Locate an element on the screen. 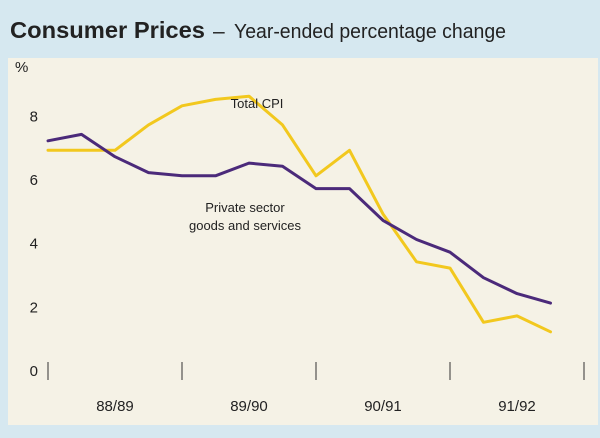 This screenshot has height=438, width=600. x-tick-label: 90/91 is located at coordinates (383, 406).